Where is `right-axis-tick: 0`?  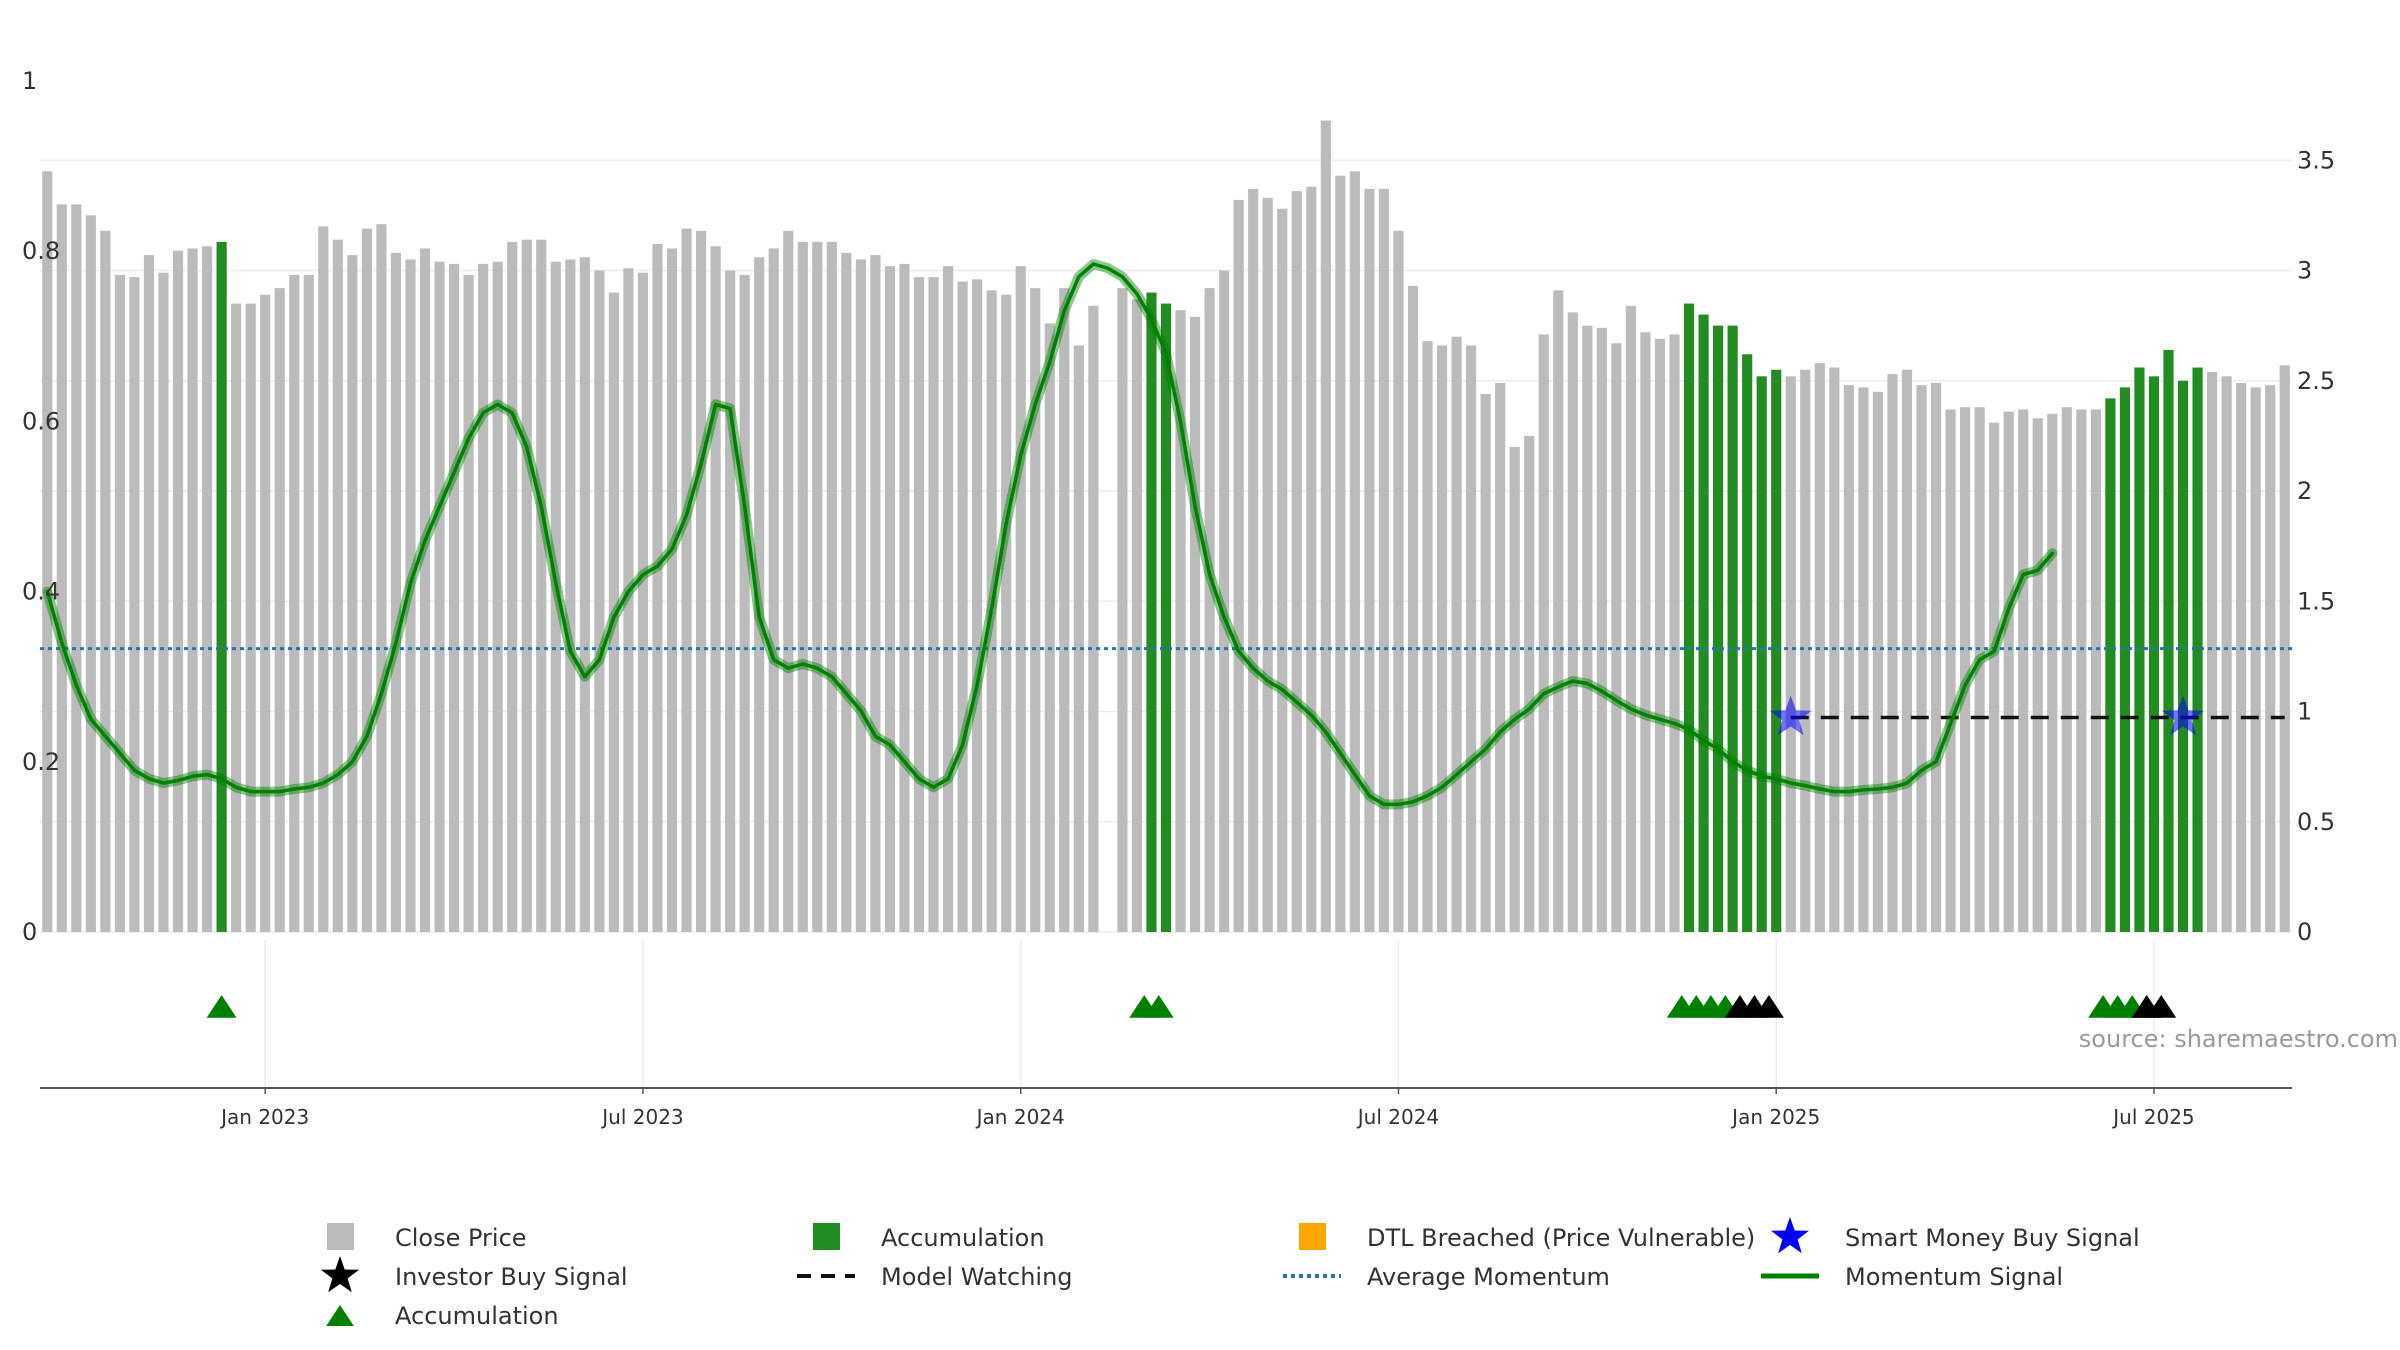
right-axis-tick: 0 is located at coordinates (2304, 932).